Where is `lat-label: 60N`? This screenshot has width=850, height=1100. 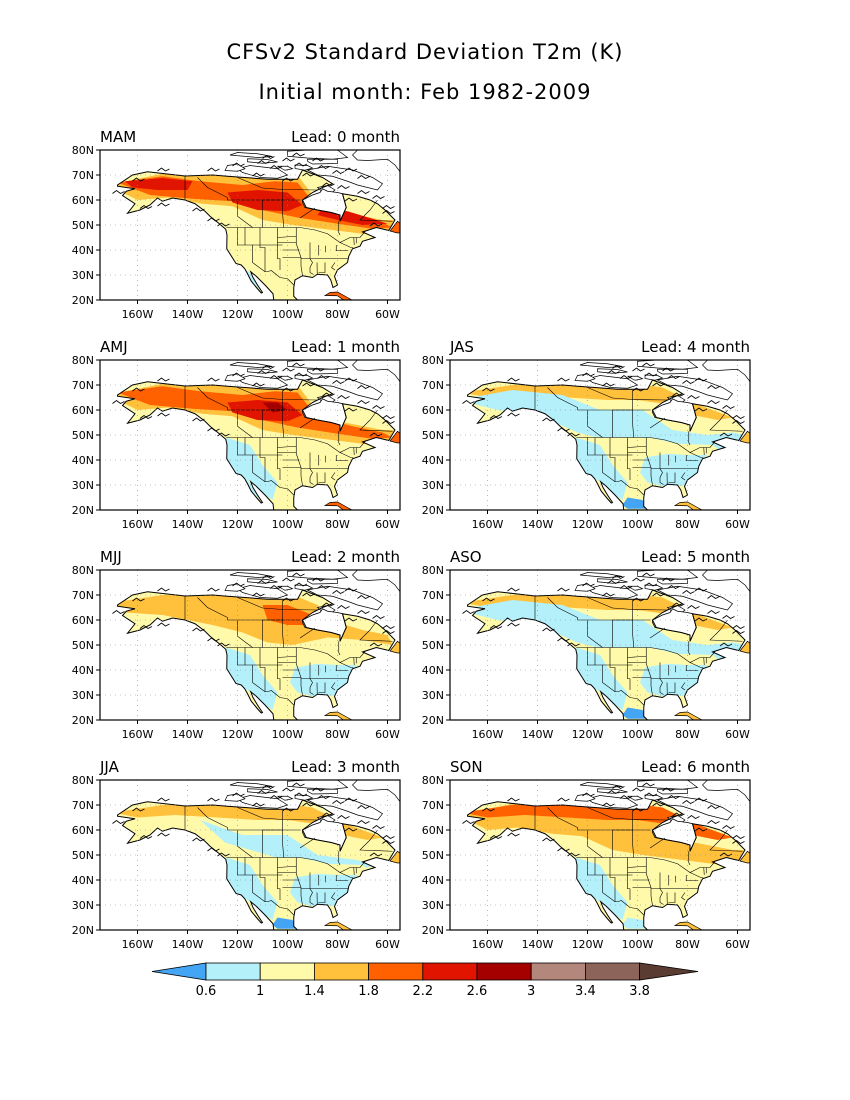
lat-label: 60N is located at coordinates (433, 620).